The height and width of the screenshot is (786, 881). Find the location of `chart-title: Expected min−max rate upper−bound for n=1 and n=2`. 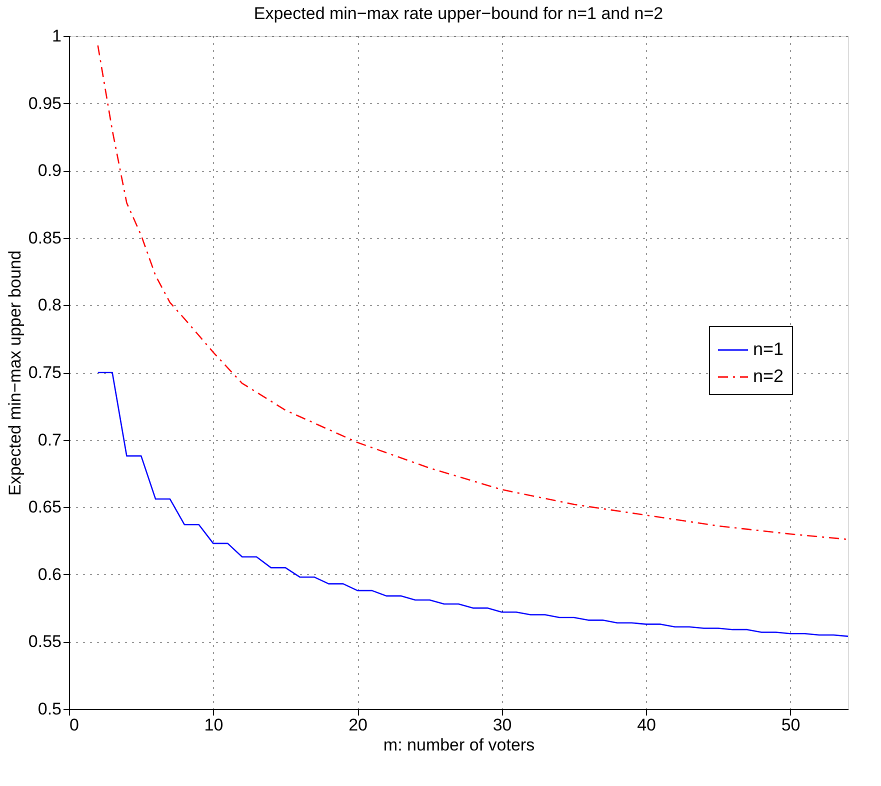

chart-title: Expected min−max rate upper−bound for n=1 and n=2 is located at coordinates (459, 13).